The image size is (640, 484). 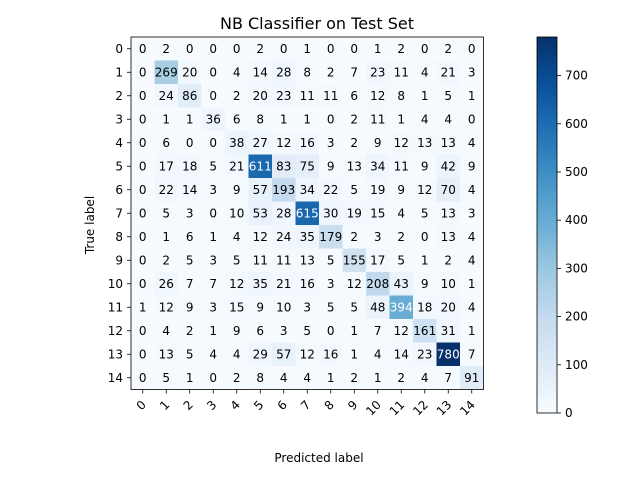 What do you see at coordinates (572, 244) in the screenshot?
I see `colorbar-ticks: 0 100 200 300 400 500 600 700` at bounding box center [572, 244].